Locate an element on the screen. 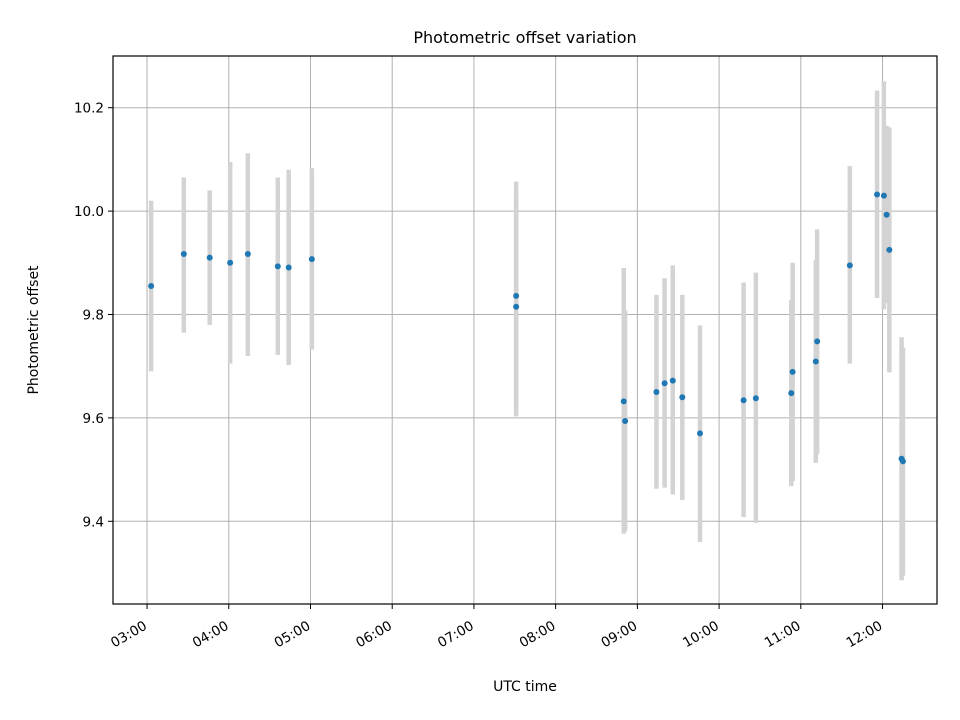 This screenshot has height=720, width=960. y-axis-label: Photometric offset is located at coordinates (34, 330).